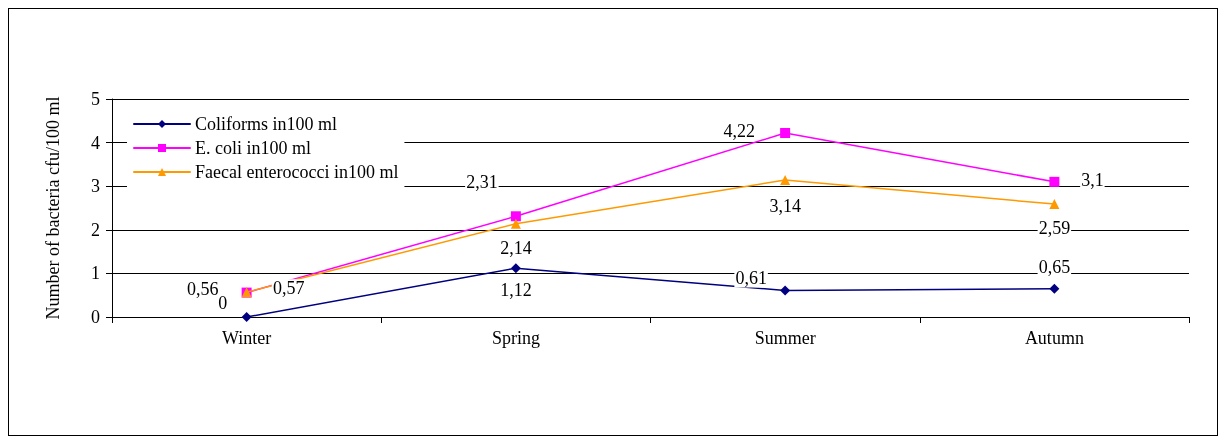  I want to click on y-tick-label: 1, so click(95, 273).